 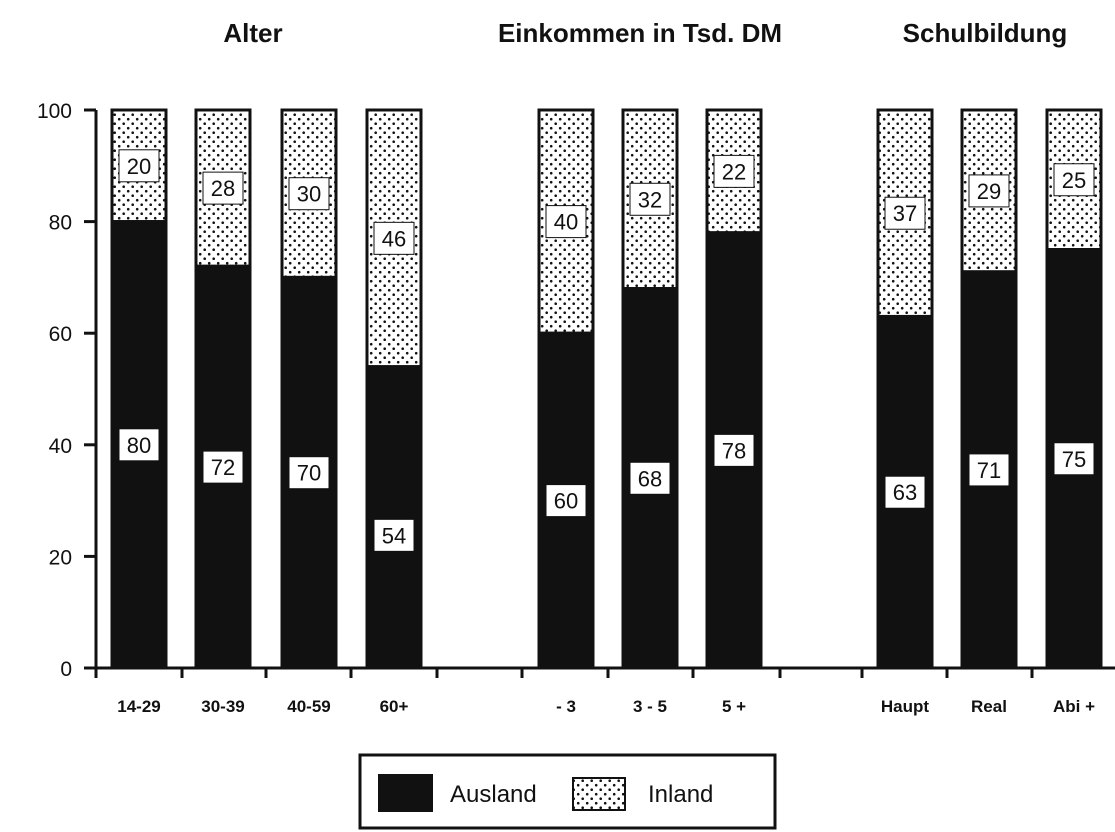 I want to click on legend-swatch-ausland, so click(x=405, y=793).